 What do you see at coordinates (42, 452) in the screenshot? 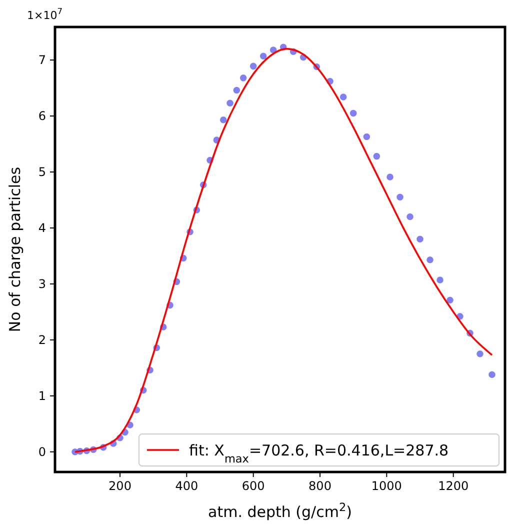
I see `y-tick-label: 0` at bounding box center [42, 452].